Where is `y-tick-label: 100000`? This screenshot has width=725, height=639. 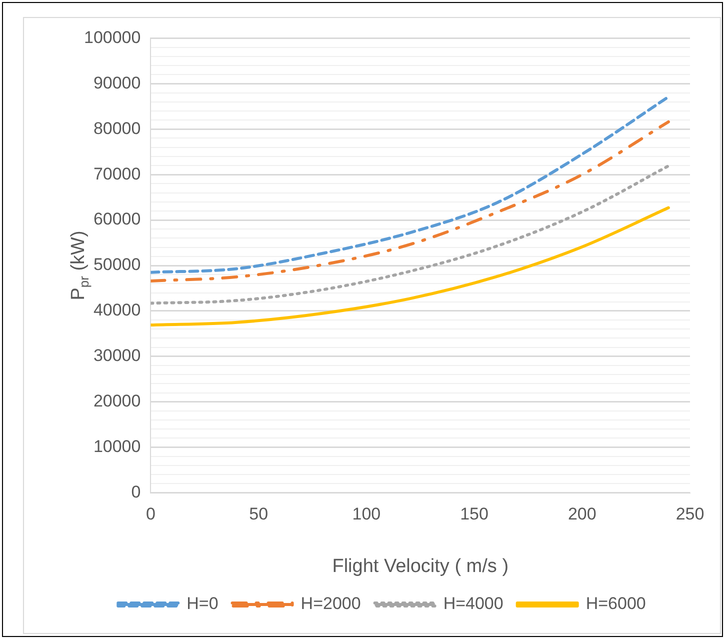 y-tick-label: 100000 is located at coordinates (112, 37).